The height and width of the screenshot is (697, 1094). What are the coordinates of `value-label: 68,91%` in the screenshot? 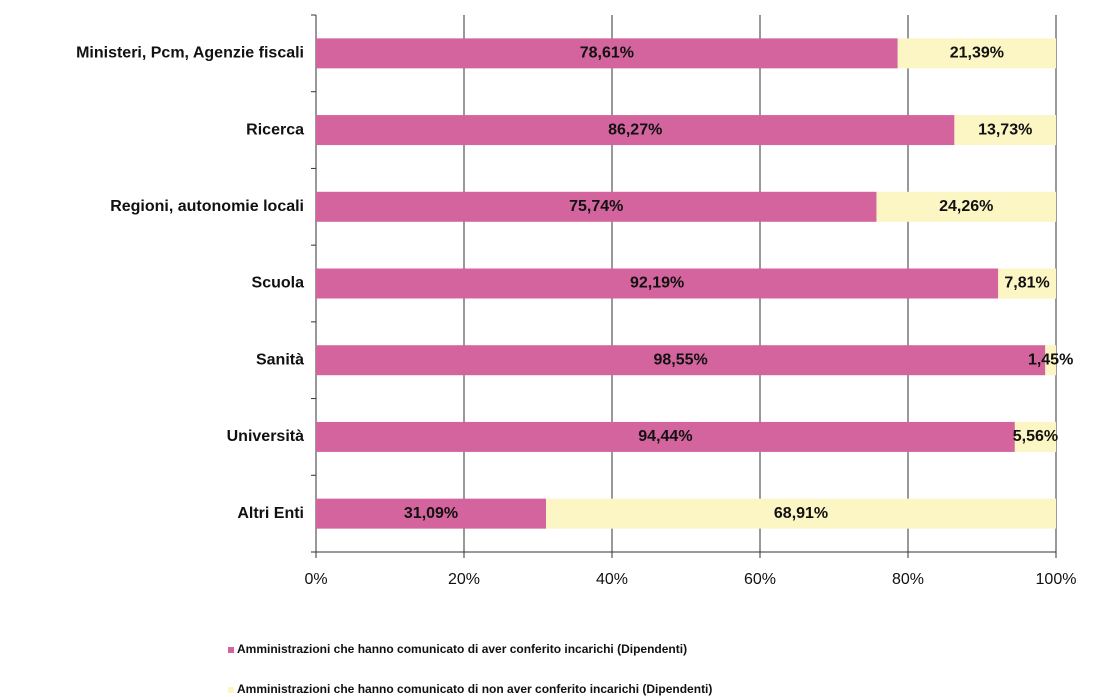 It's located at (801, 513).